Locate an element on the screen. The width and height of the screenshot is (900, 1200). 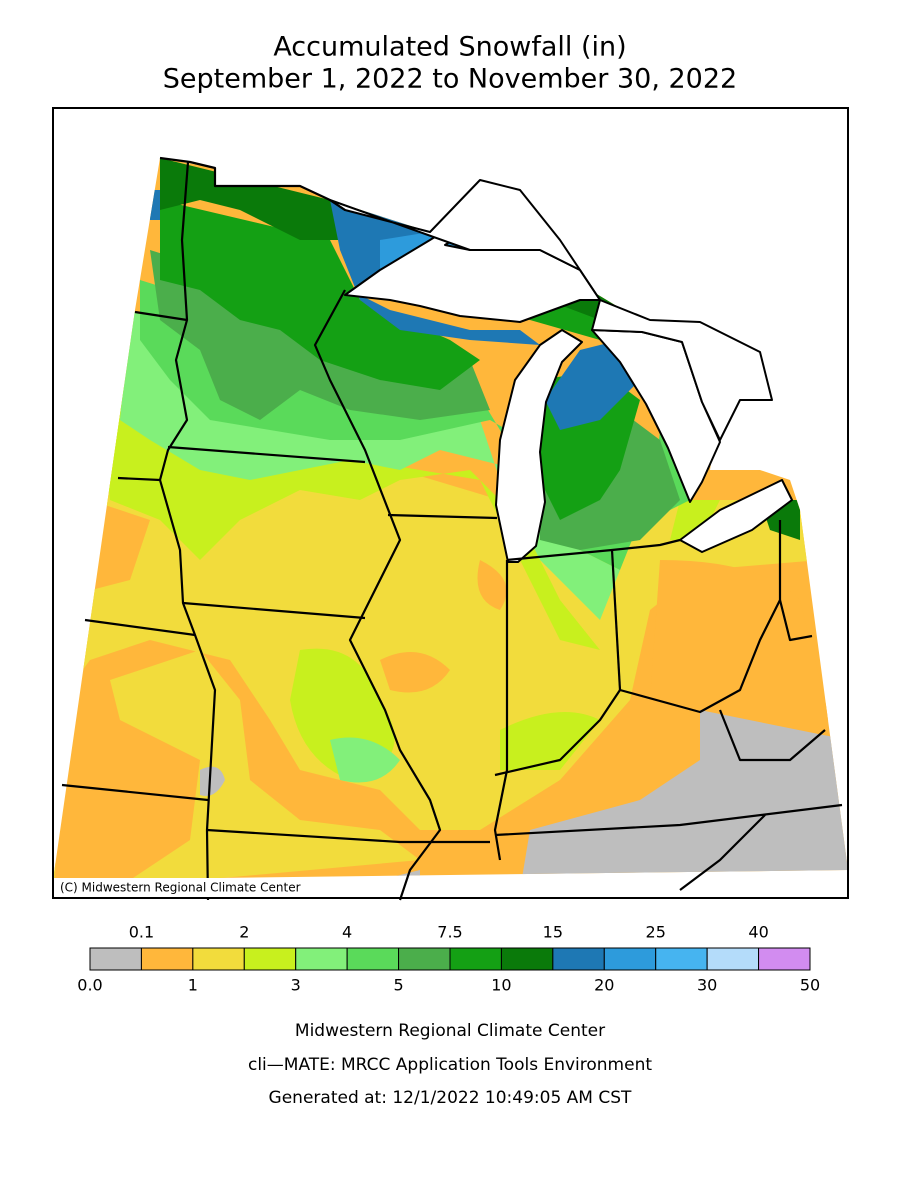
field-orange-spots is located at coordinates (605, 660).